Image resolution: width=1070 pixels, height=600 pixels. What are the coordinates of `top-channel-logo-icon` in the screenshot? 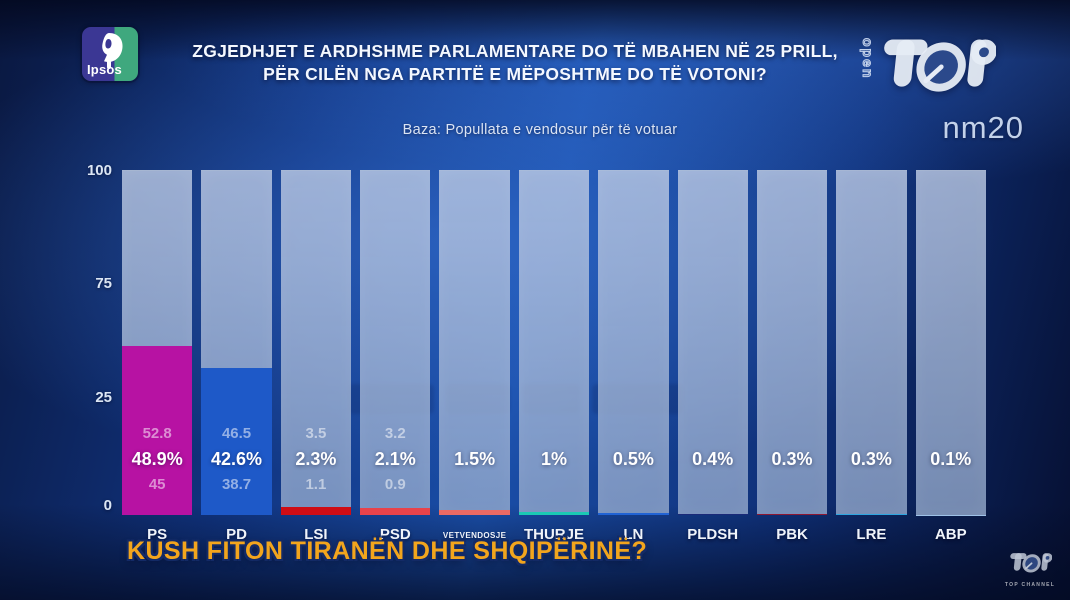 It's located at (940, 65).